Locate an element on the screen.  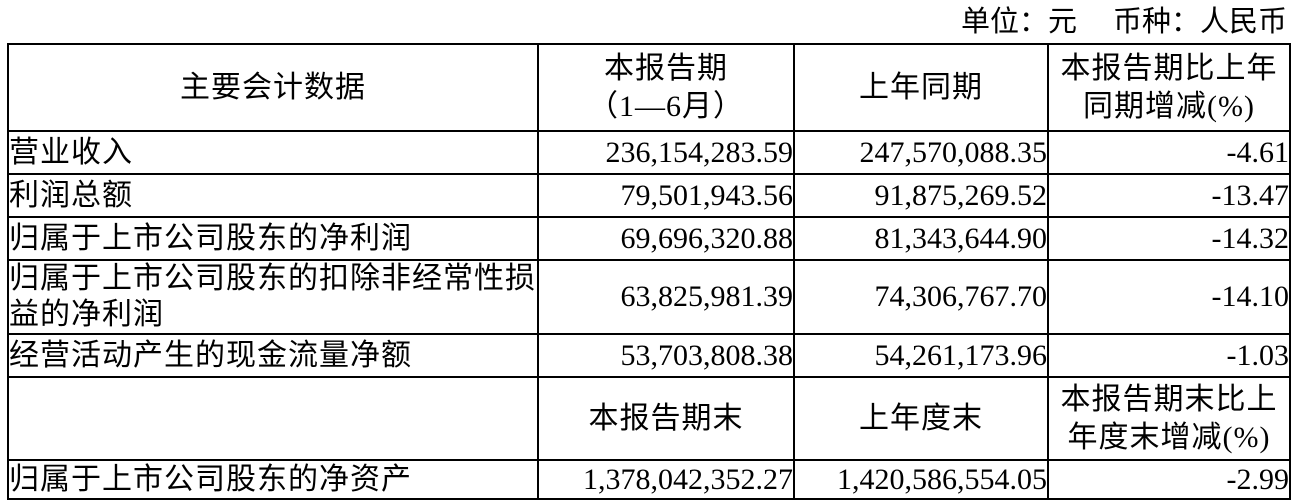
prior-period-value-cell: 81,343,644.90 is located at coordinates (921, 238).